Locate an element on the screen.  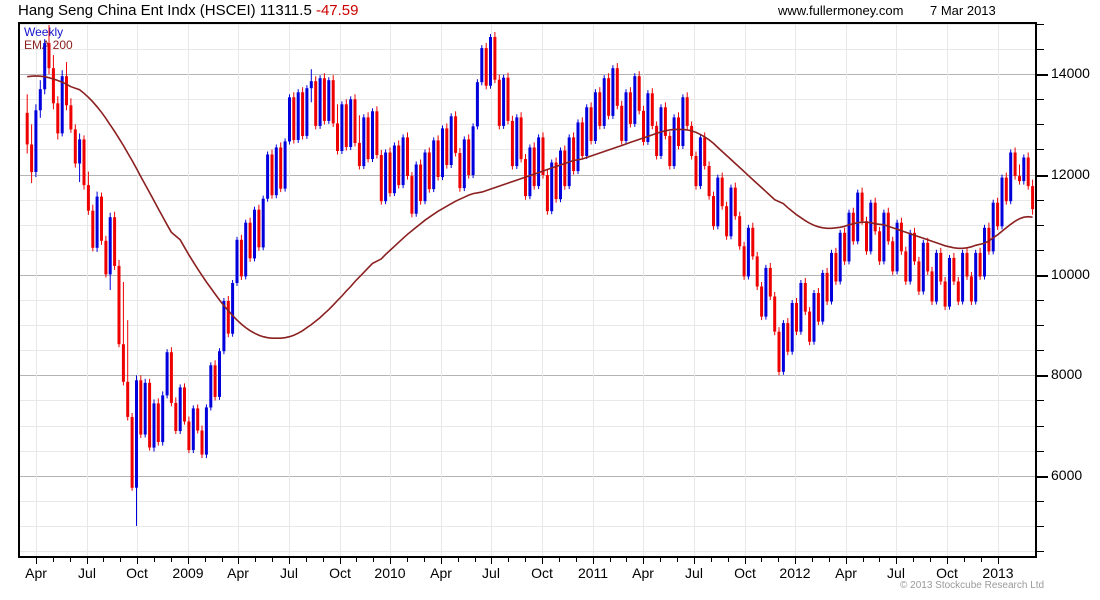
y-axis-tick-major is located at coordinates (1042, 75).